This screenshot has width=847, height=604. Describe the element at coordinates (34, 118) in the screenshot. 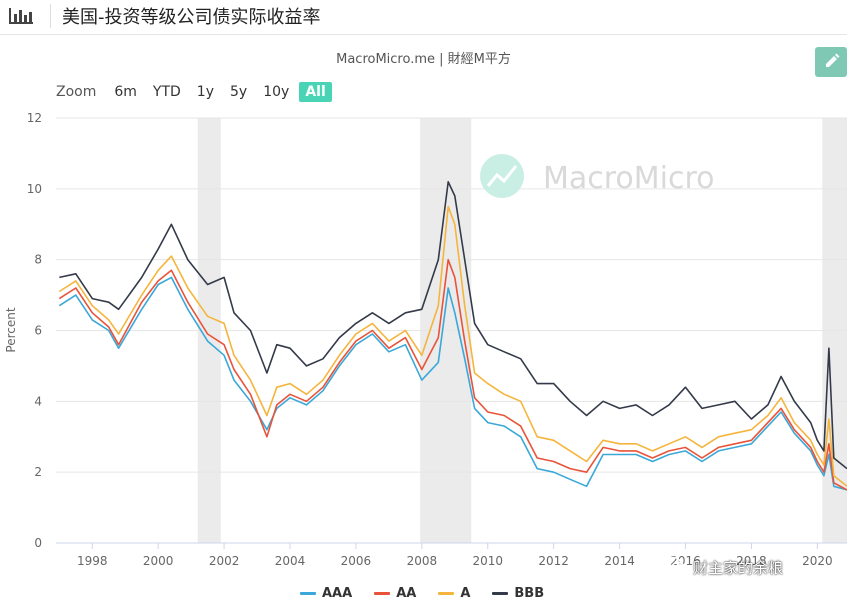

I see `y-tick-label: 12` at that location.